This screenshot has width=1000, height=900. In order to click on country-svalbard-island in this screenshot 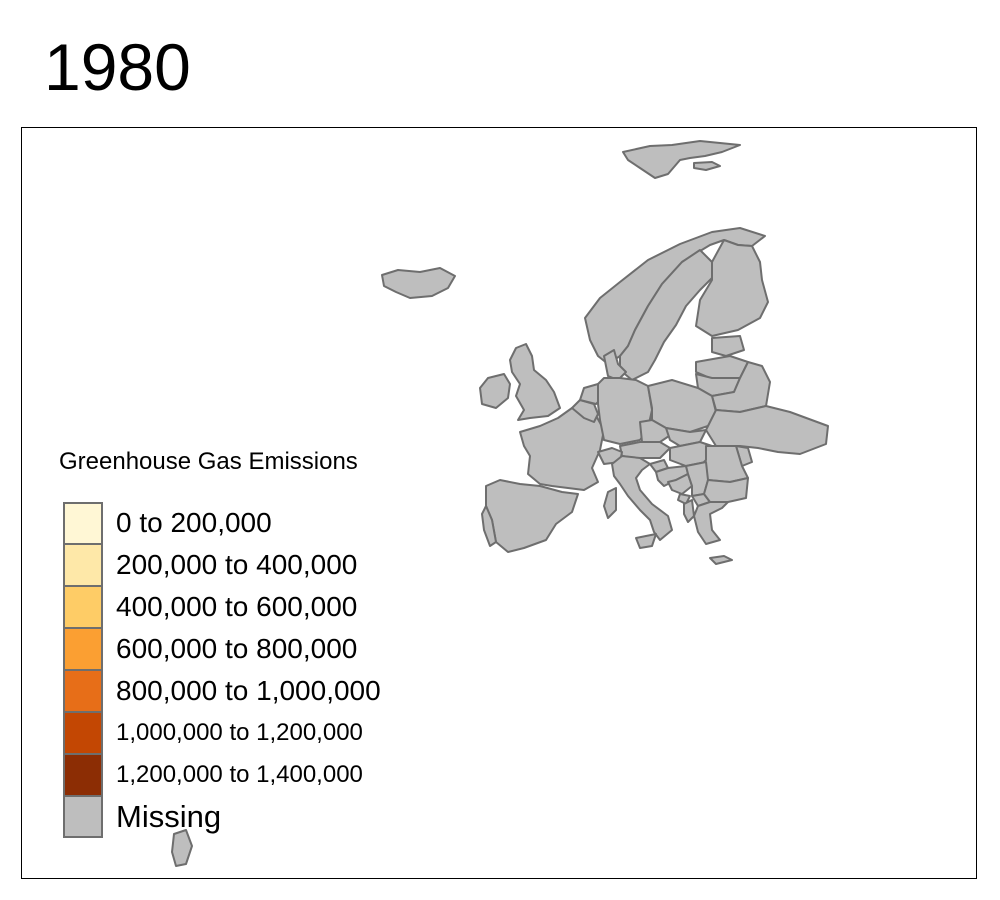, I will do `click(707, 166)`.